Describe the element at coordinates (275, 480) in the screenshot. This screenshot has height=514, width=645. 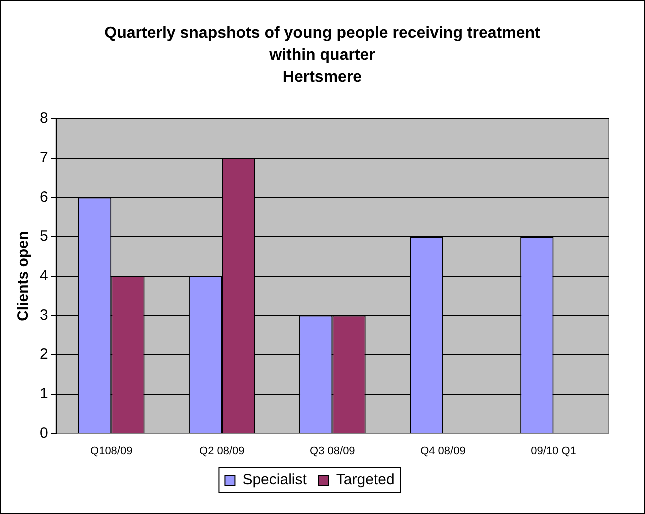
I see `legend-label: Specialist` at that location.